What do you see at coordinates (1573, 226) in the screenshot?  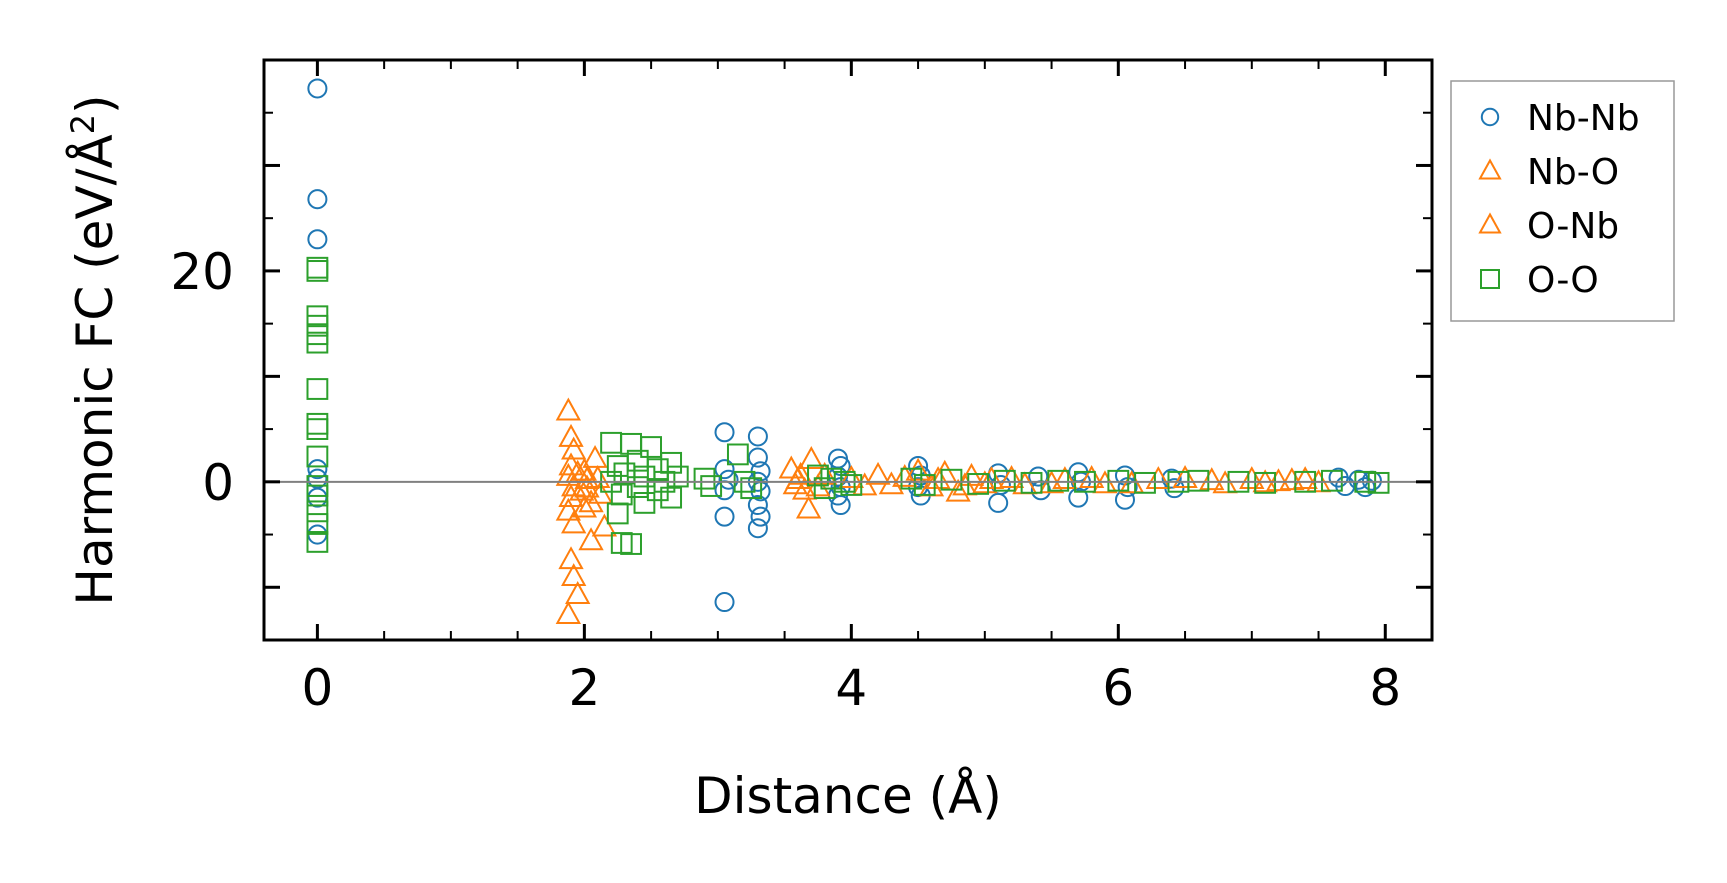 I see `legend-label-o-nb: O-Nb` at bounding box center [1573, 226].